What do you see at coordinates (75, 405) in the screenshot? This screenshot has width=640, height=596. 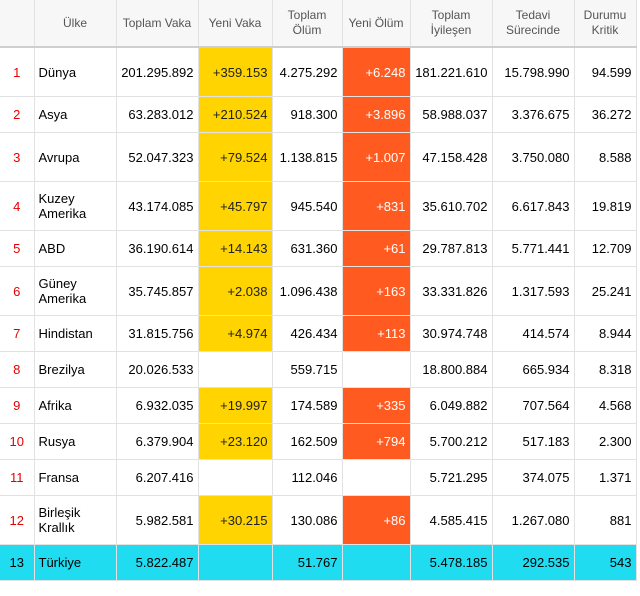 I see `cell-country: Afrika` at bounding box center [75, 405].